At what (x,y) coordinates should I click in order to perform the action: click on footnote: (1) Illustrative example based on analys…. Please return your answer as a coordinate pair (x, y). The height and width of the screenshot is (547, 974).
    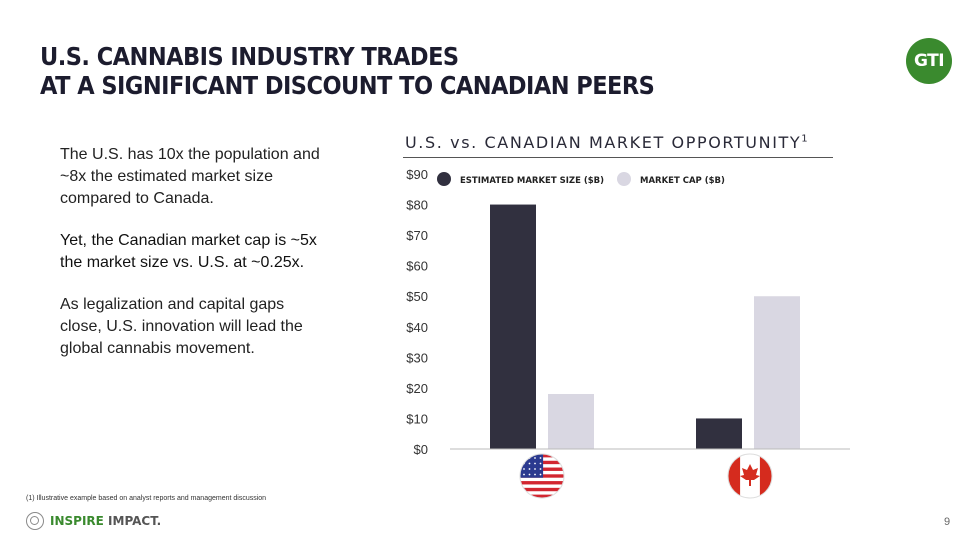
    Looking at the image, I should click on (146, 498).